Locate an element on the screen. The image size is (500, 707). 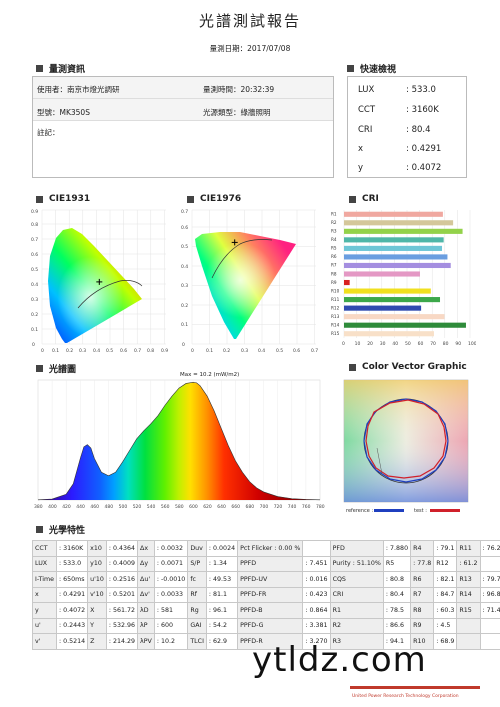
table-cell: : 0.864 is located at coordinates (316, 610).